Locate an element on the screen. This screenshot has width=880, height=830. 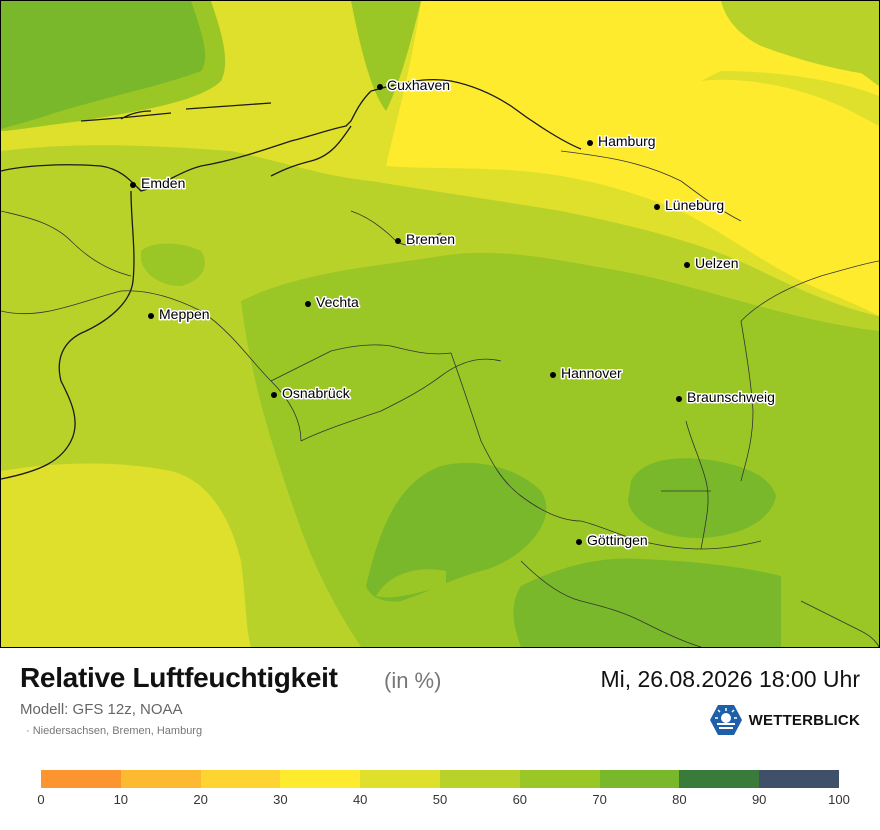
city-lueneburg: Lüneburg is located at coordinates (690, 205).